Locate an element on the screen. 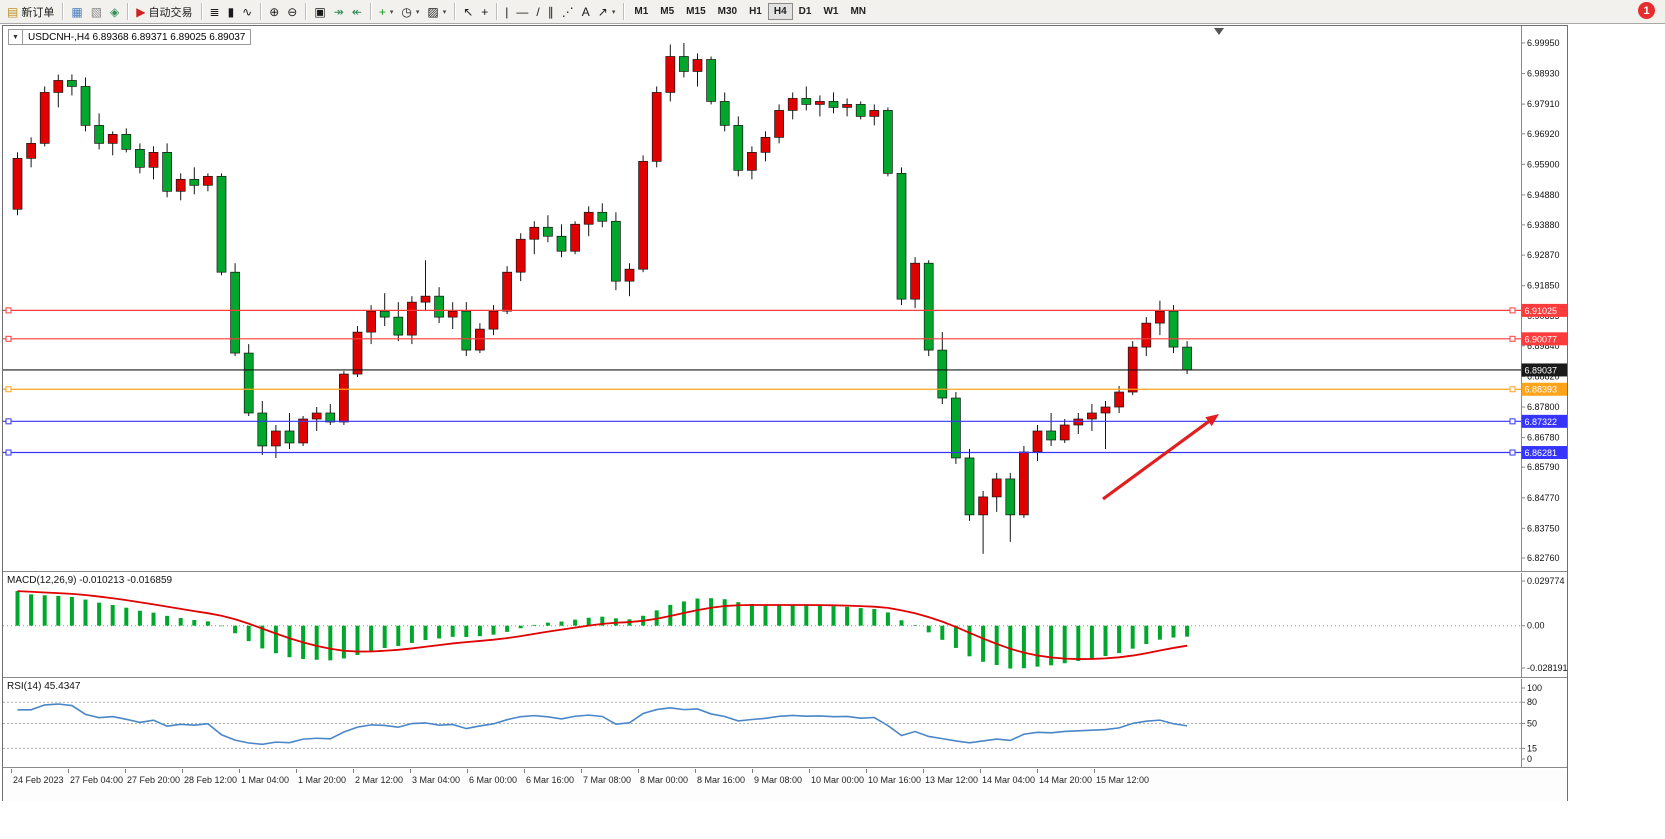  timeframe-m30-button: M30 is located at coordinates (727, 11).